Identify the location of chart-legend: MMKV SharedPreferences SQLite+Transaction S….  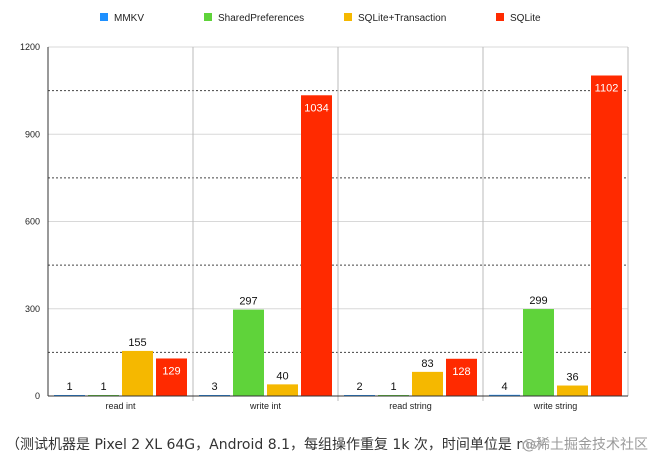
(320, 18).